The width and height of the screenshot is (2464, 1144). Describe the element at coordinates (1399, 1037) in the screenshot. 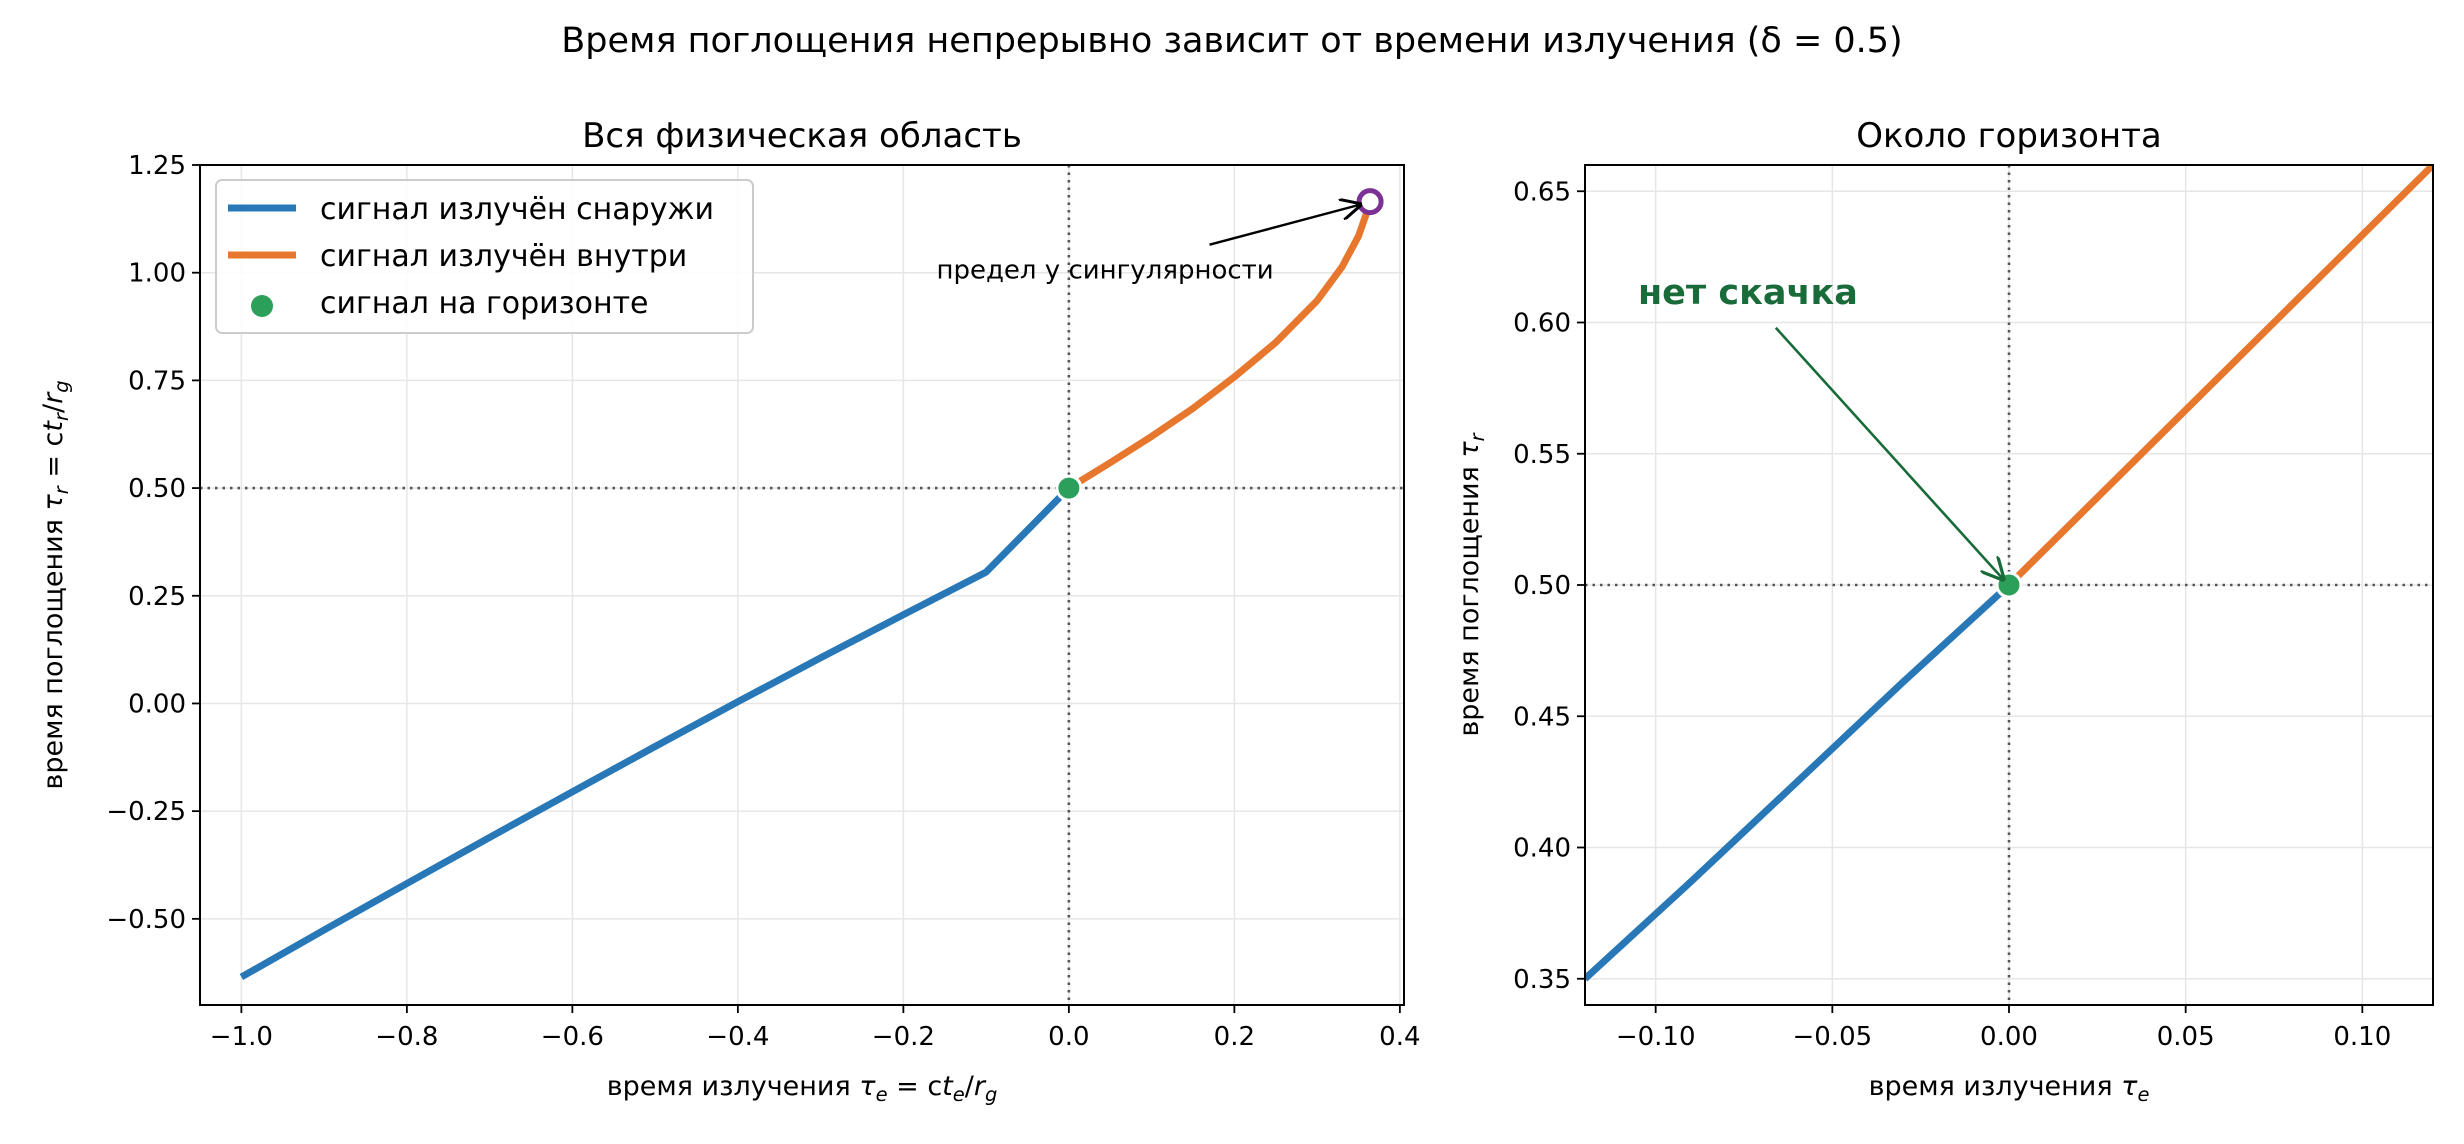

I see `x-tick-label: 0.4` at that location.